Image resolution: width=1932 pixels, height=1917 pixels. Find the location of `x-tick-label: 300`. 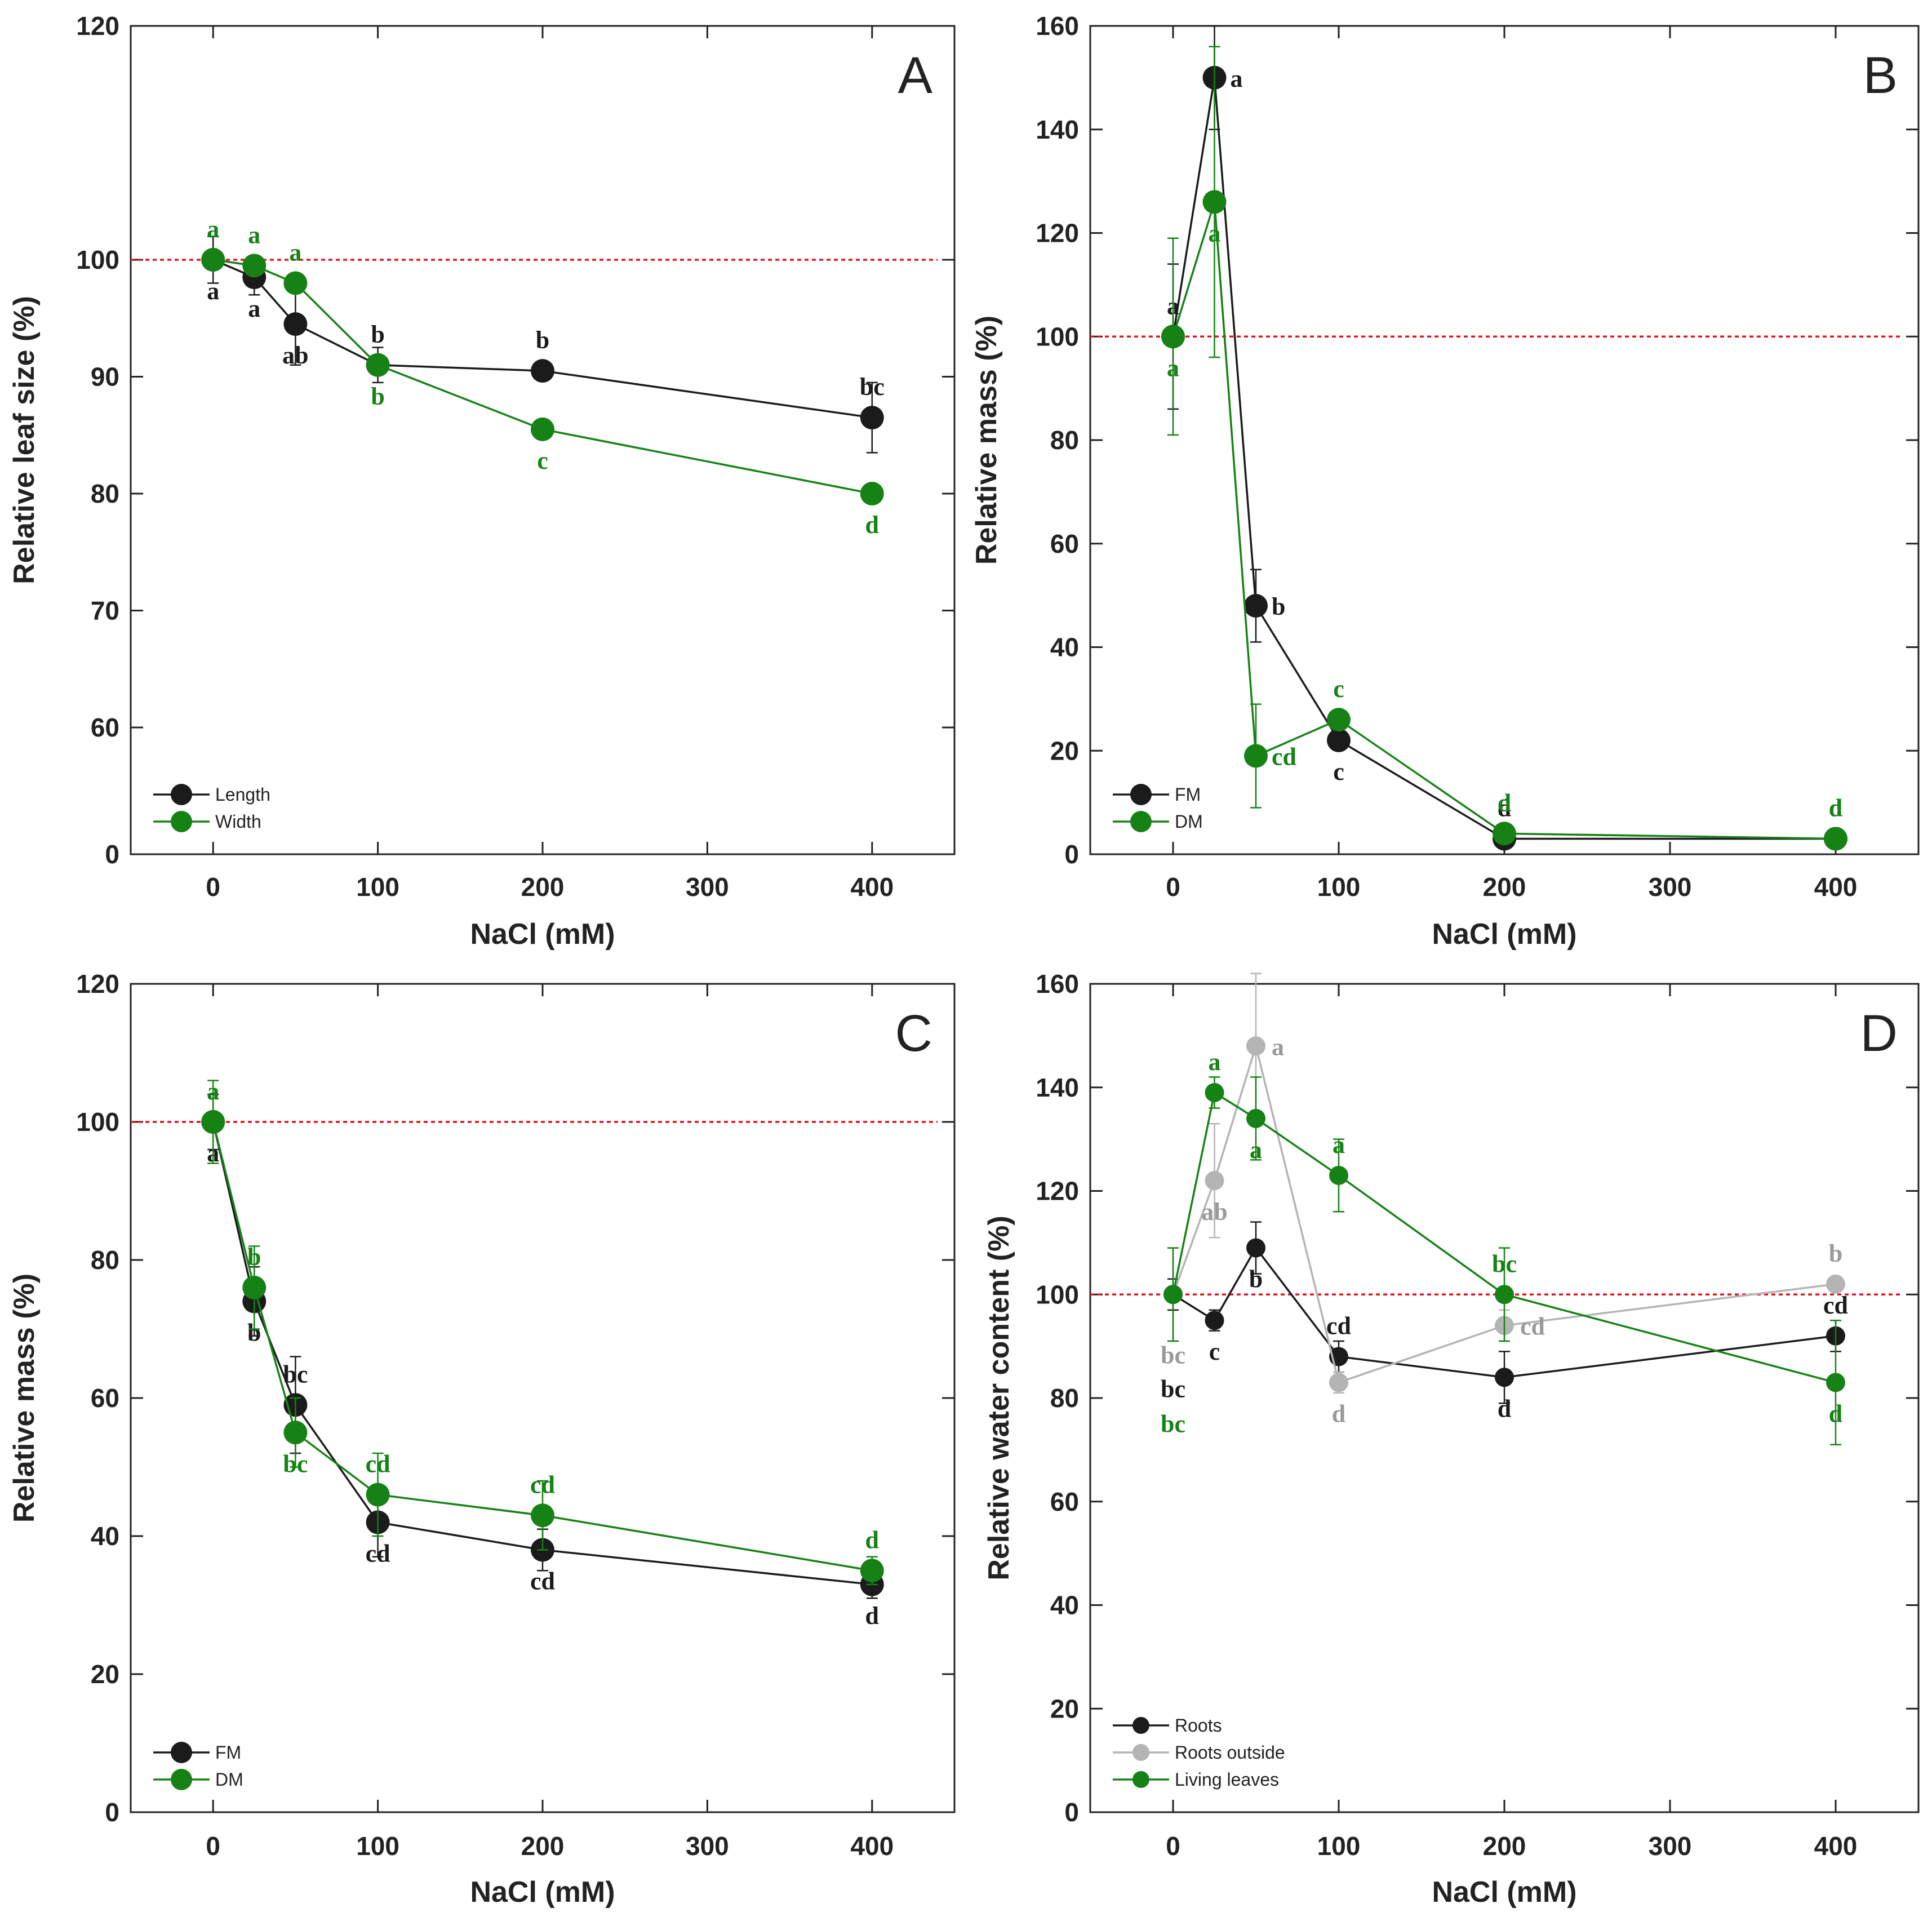

x-tick-label: 300 is located at coordinates (707, 1846).